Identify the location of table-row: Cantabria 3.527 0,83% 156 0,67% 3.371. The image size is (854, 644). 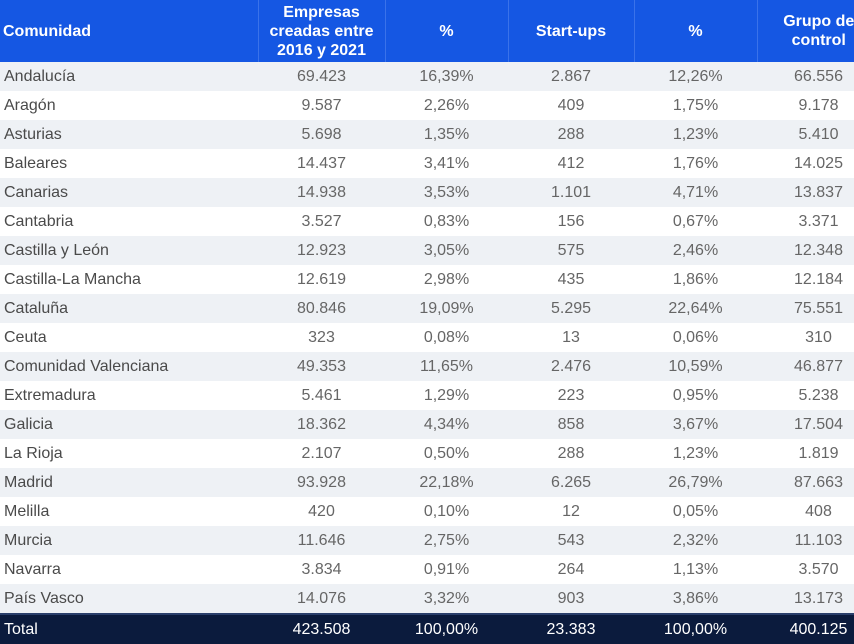
(427, 221).